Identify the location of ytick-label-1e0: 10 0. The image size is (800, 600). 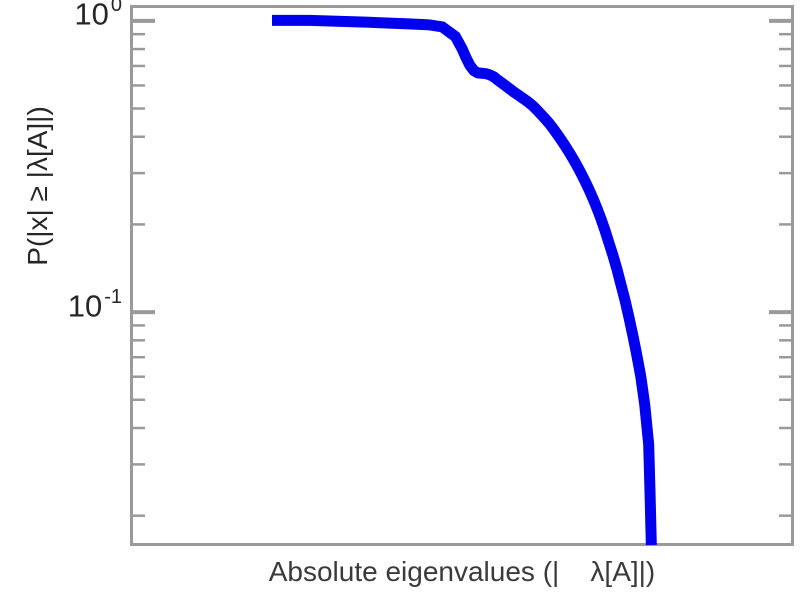
(81, 16).